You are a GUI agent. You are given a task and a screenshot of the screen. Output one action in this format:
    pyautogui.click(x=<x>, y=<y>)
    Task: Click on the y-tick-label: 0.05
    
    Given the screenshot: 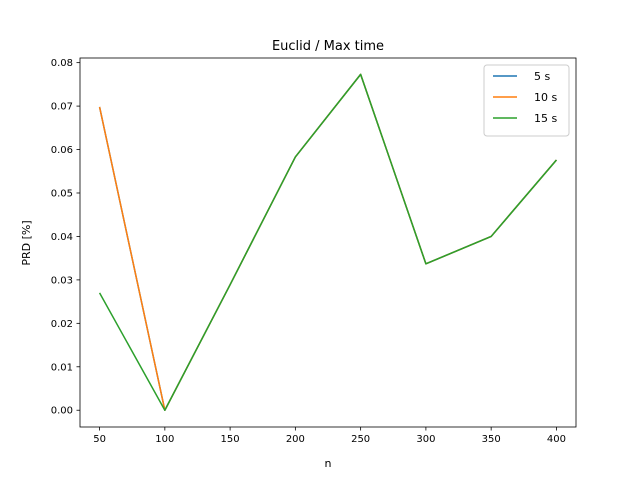 What is the action you would take?
    pyautogui.click(x=62, y=193)
    